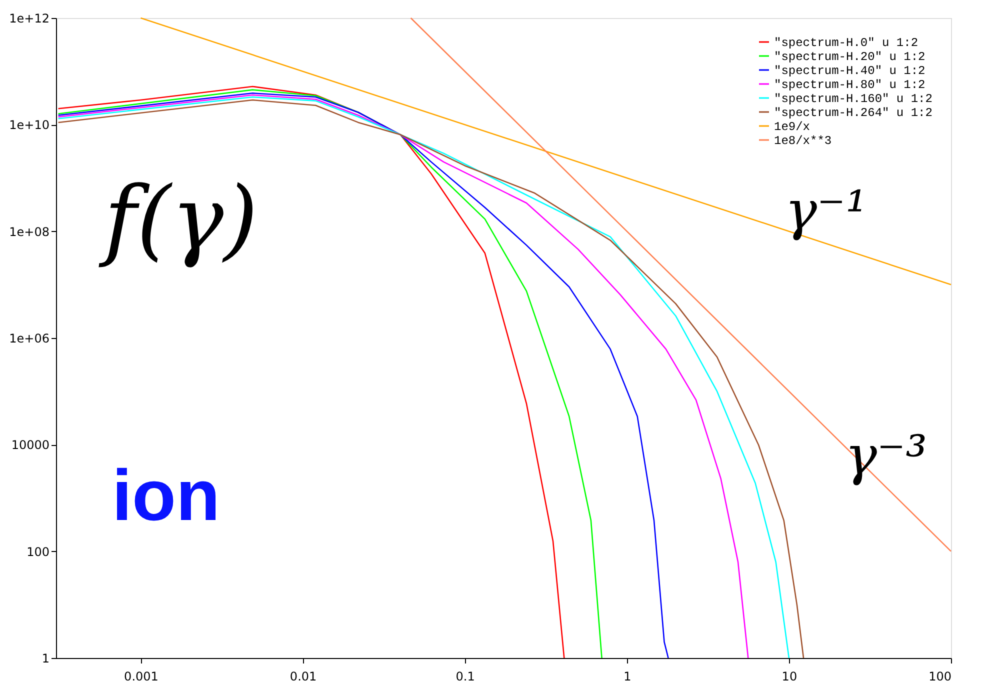 The image size is (995, 694). Describe the element at coordinates (850, 71) in the screenshot. I see `legend-label: "spectrum-H.40" u 1:2` at that location.